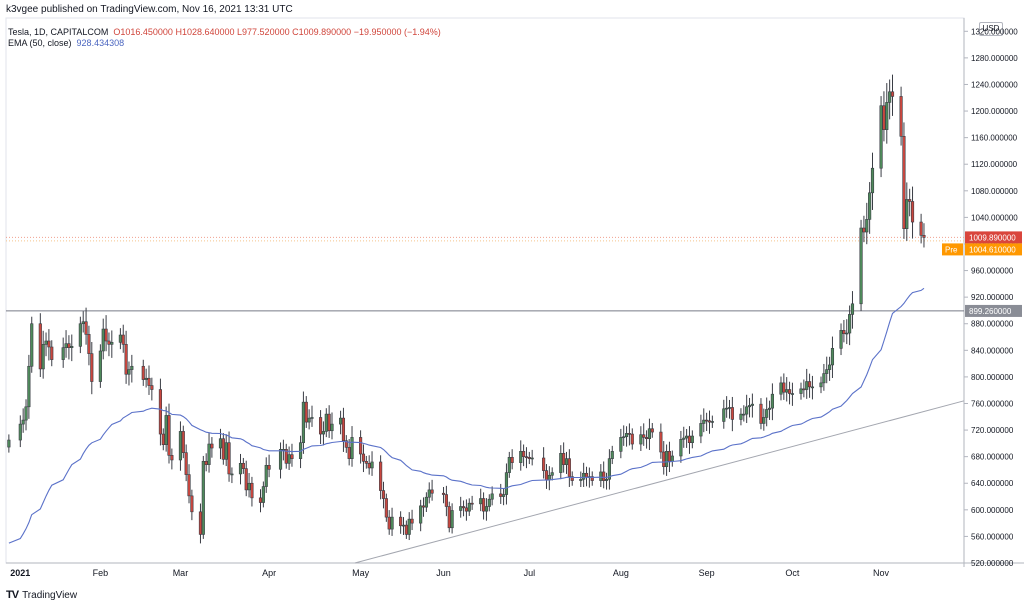  I want to click on y-tick-label: 1320.000000, so click(994, 31).